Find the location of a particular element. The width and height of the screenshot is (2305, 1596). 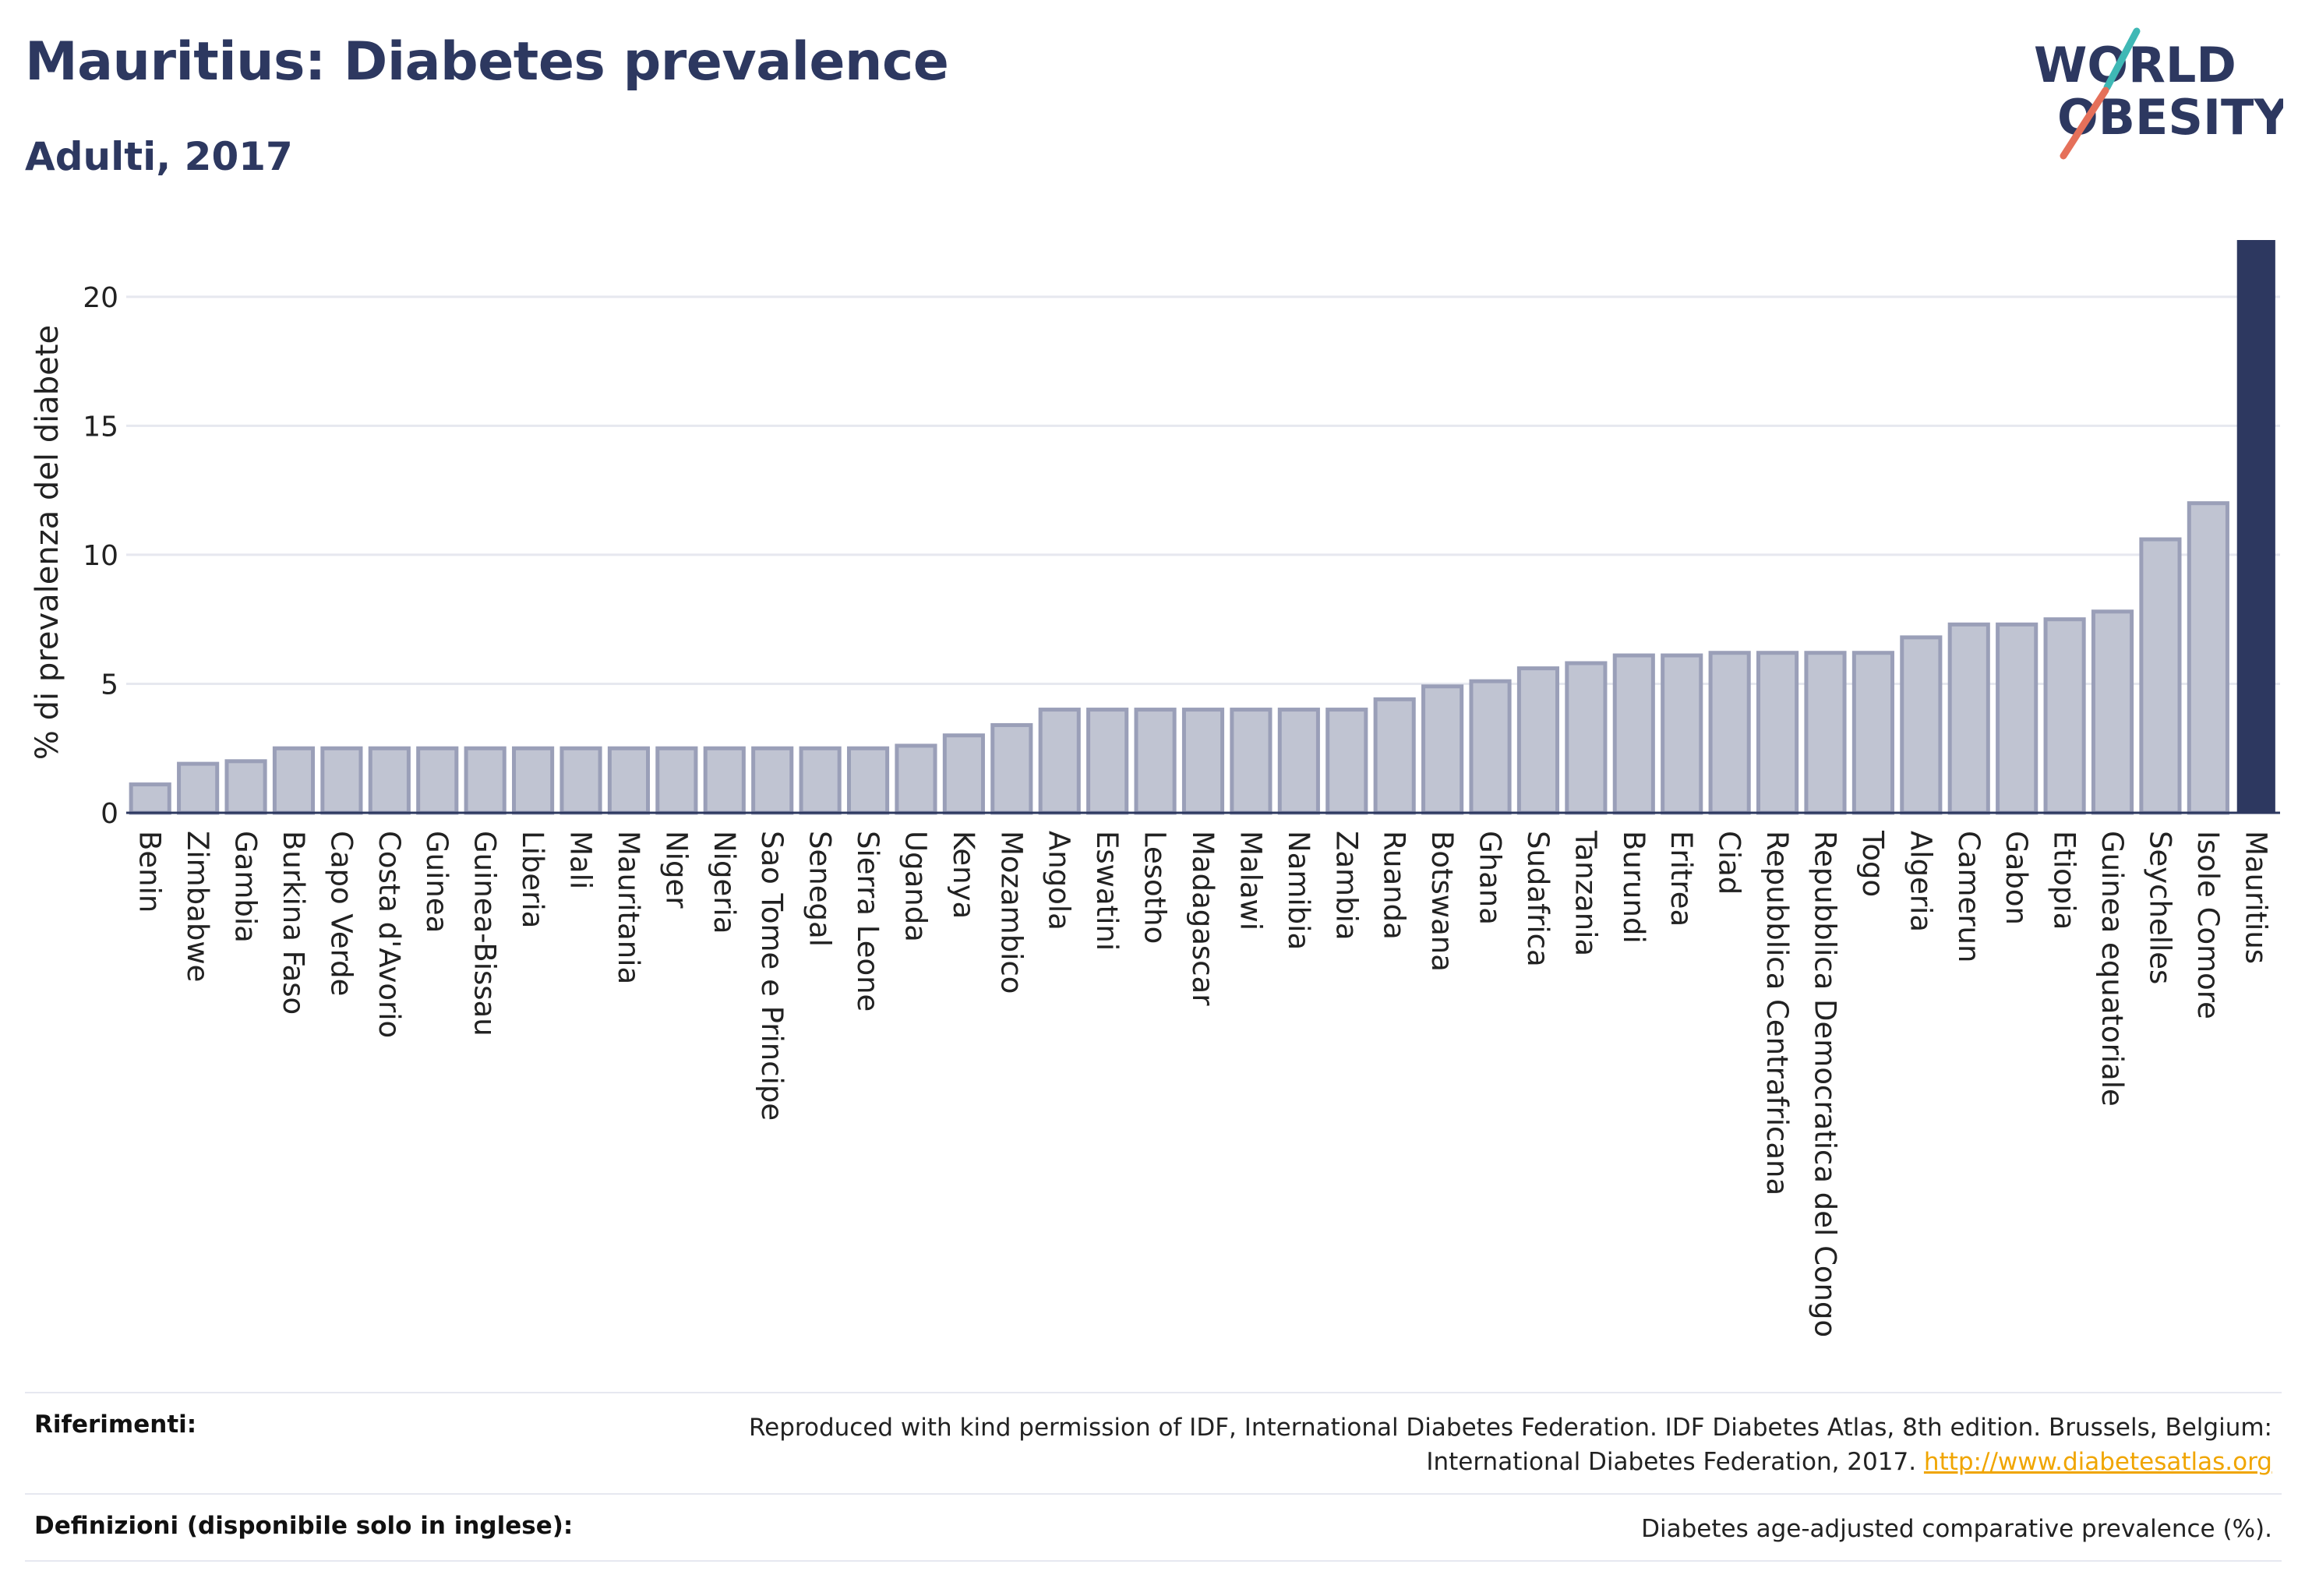

world-obesity-logo-graphic: WORLD OBESITY is located at coordinates (2161, 93).